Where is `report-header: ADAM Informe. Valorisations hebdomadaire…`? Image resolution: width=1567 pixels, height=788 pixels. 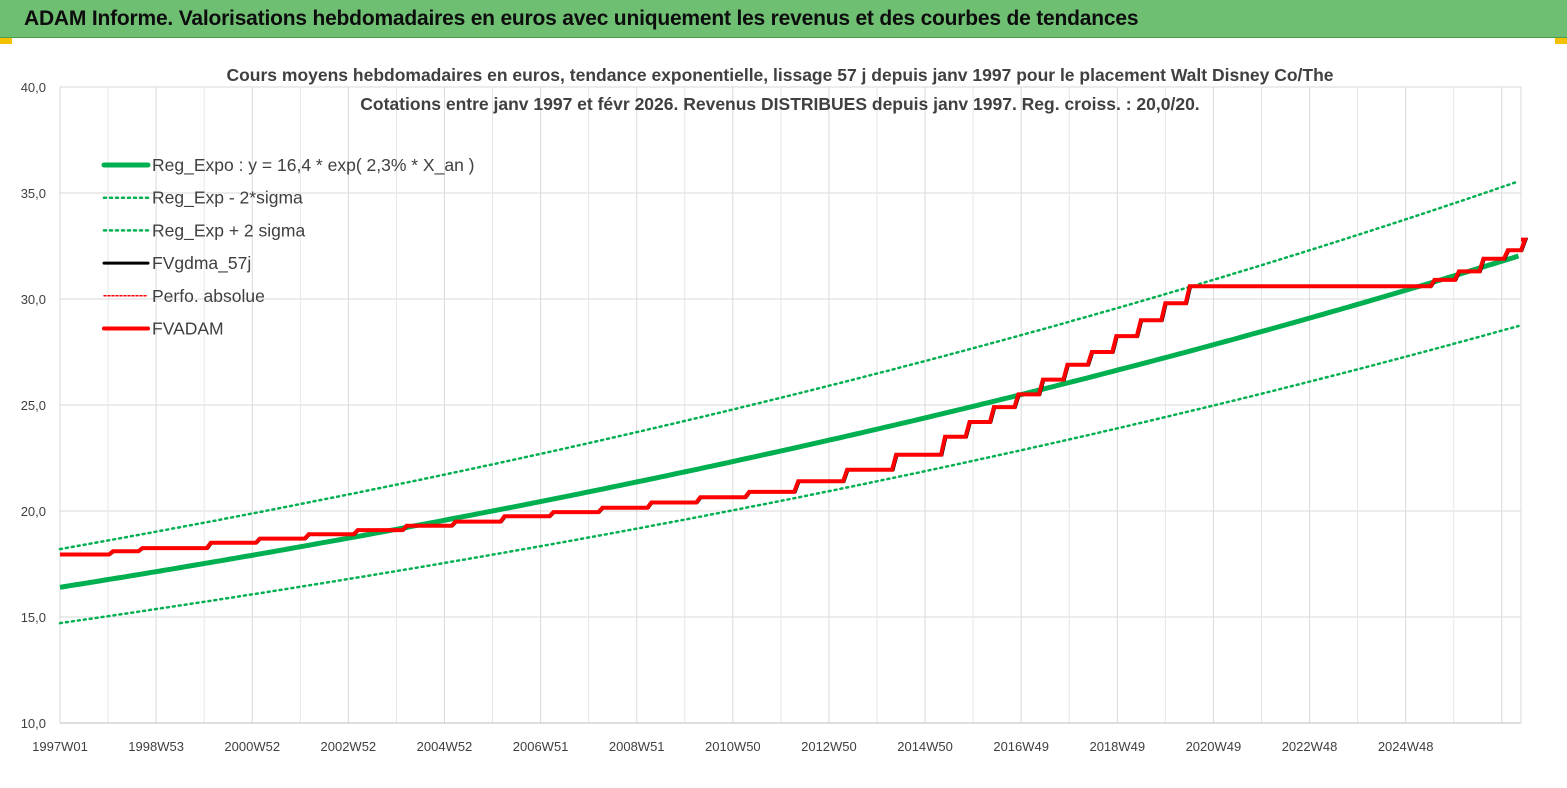
report-header: ADAM Informe. Valorisations hebdomadaire… is located at coordinates (783, 19).